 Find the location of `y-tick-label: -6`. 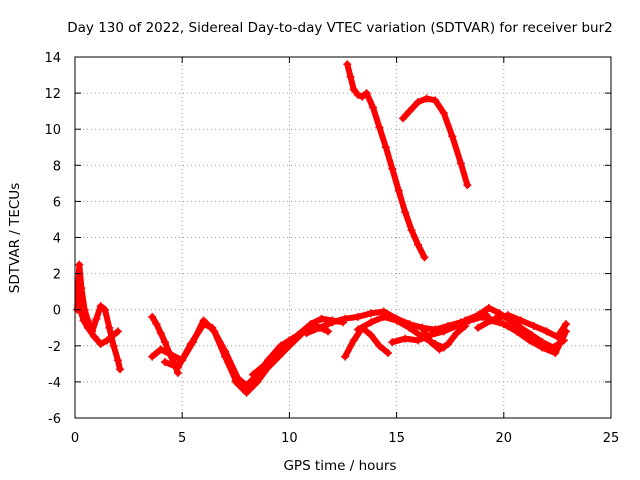

y-tick-label: -6 is located at coordinates (54, 419).